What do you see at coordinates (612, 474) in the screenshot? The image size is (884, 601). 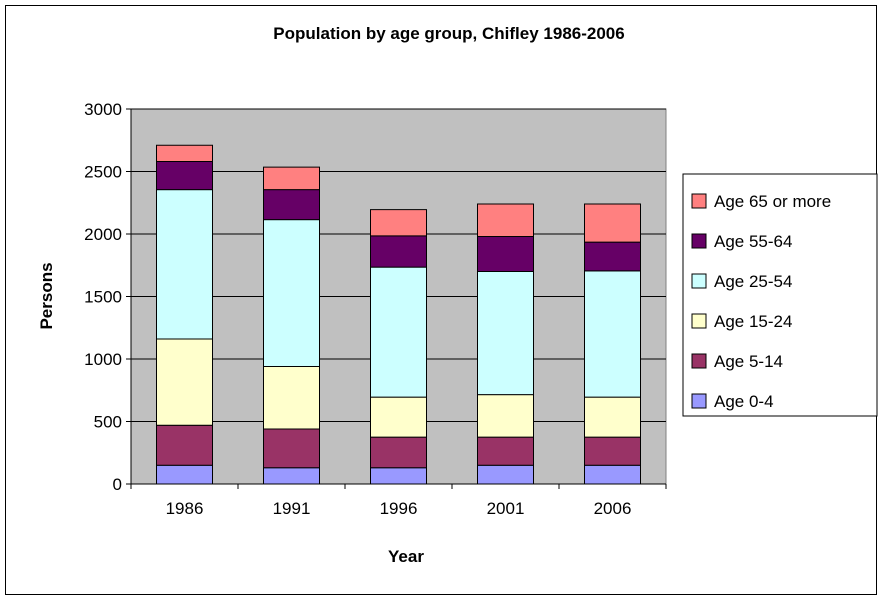 I see `bar-segment-age-0-4-2006` at bounding box center [612, 474].